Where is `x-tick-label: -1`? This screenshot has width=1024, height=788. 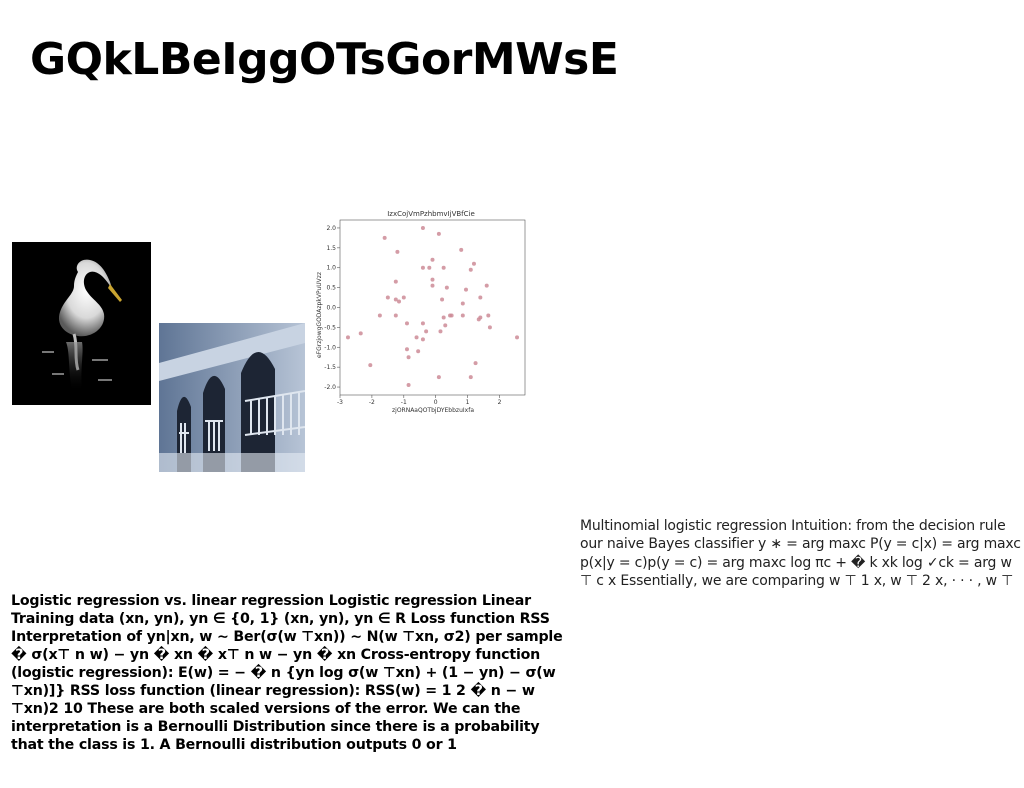 x-tick-label: -1 is located at coordinates (404, 402).